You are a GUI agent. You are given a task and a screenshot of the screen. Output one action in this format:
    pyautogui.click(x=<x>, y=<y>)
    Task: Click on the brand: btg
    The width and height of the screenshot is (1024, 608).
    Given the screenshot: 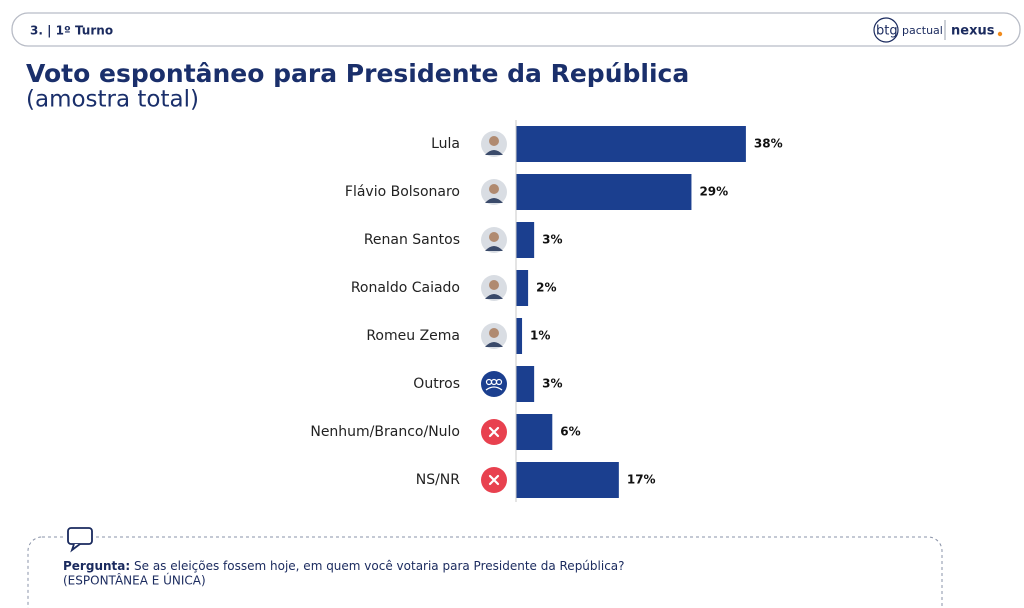 What is the action you would take?
    pyautogui.click(x=887, y=31)
    